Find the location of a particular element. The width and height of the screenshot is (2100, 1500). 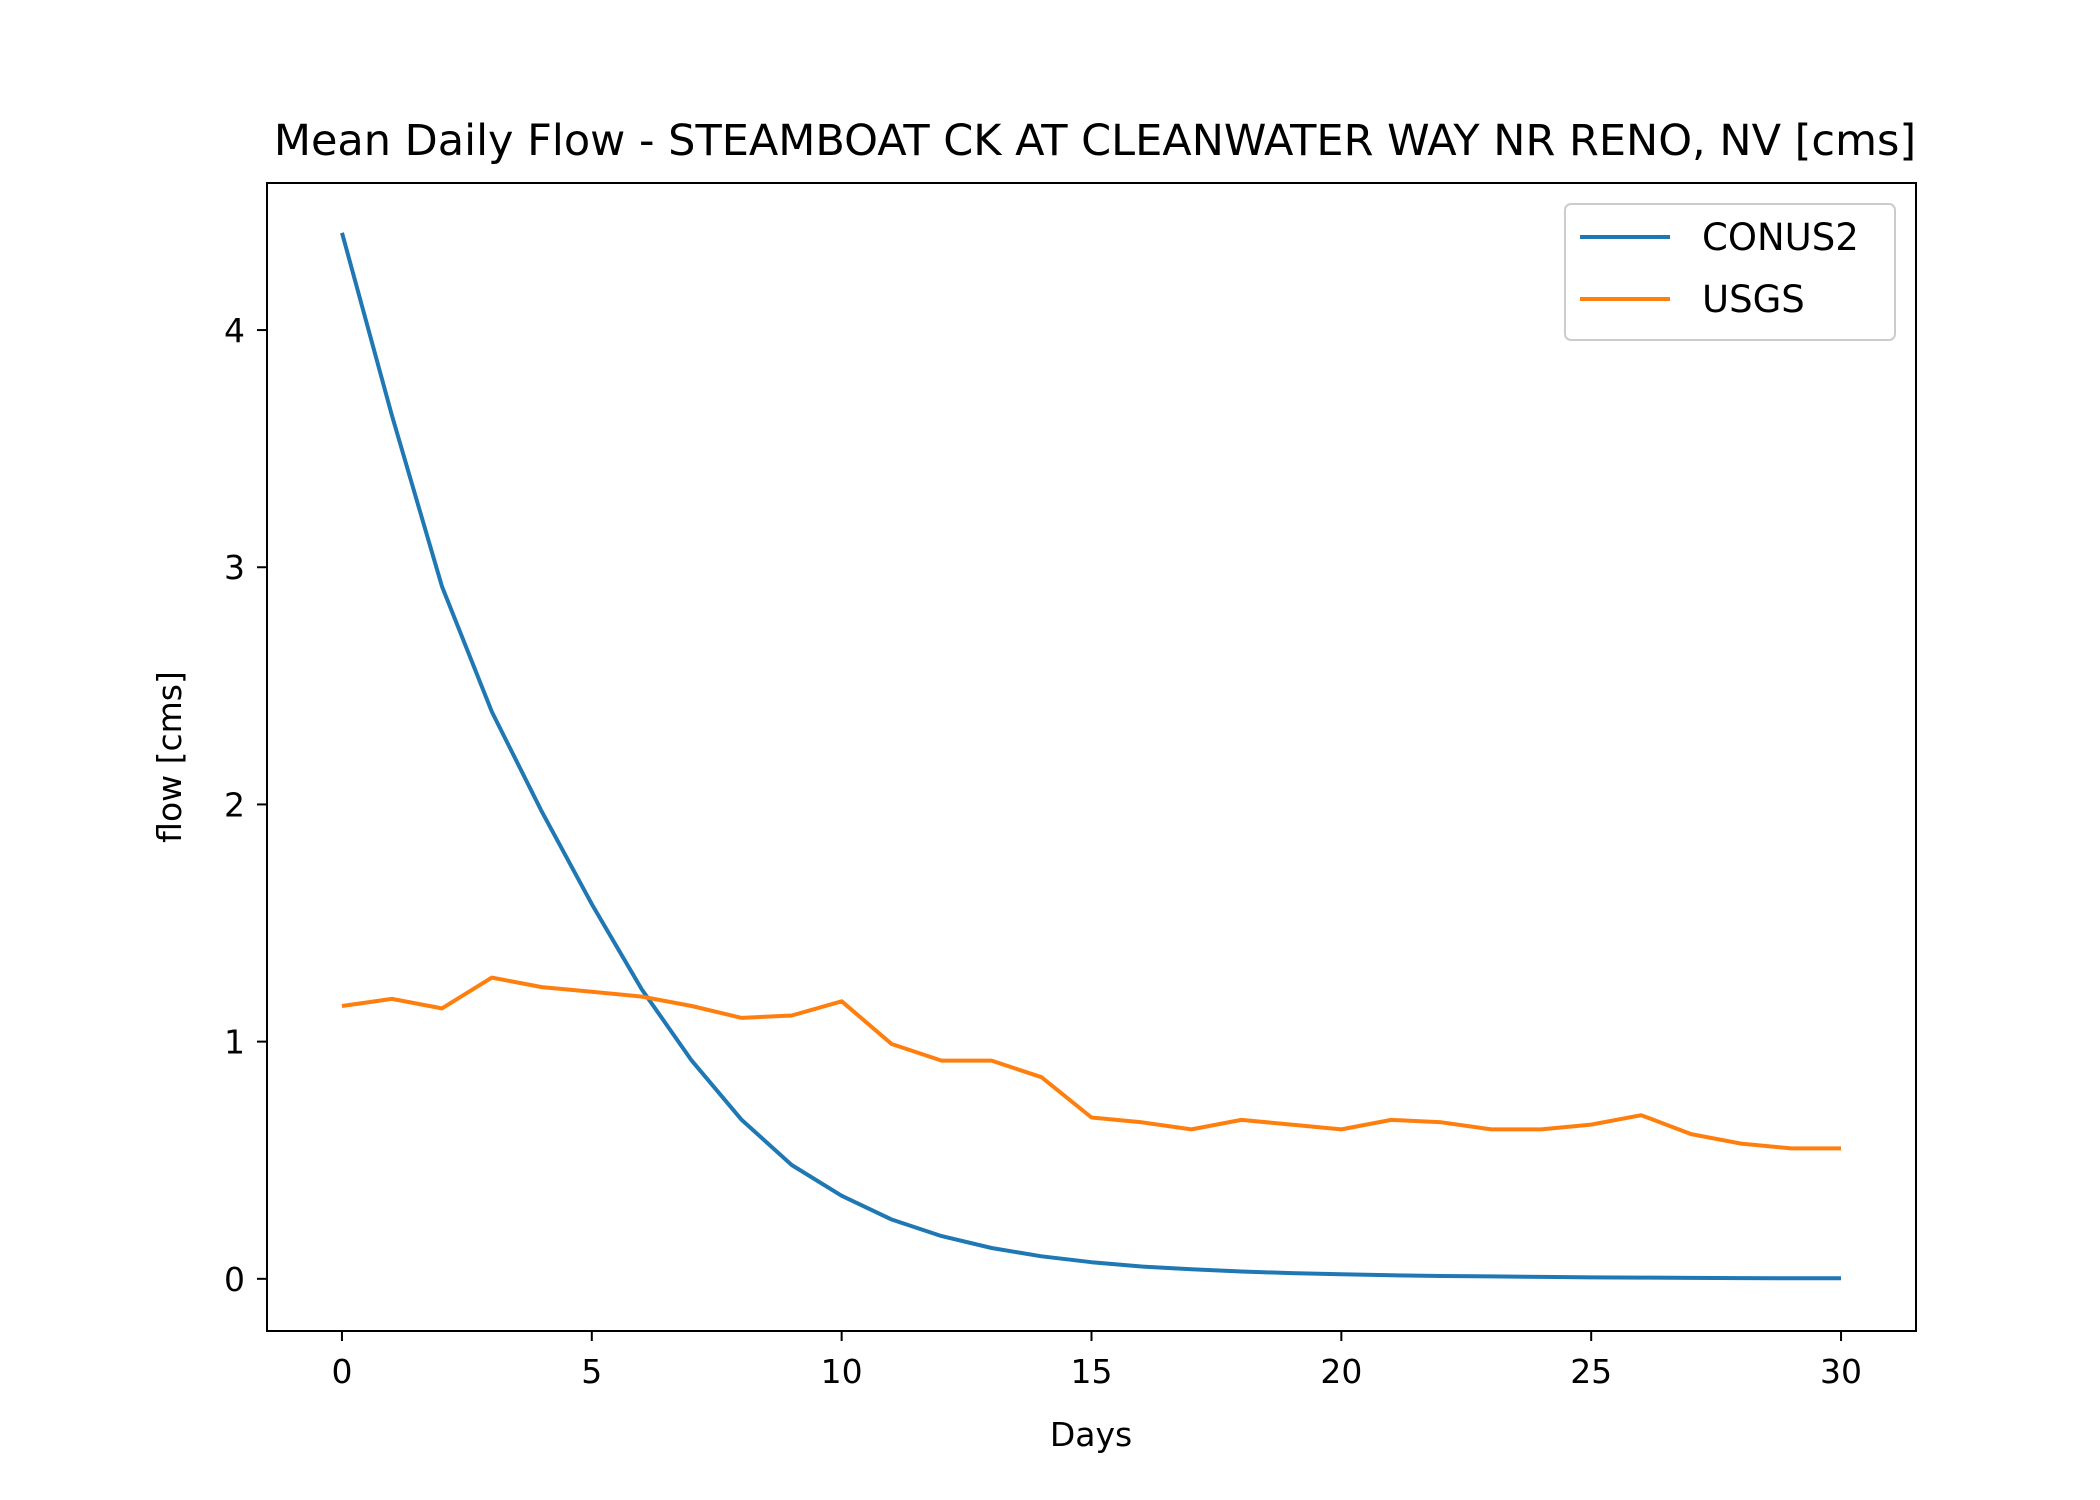

x-tick-label: 25 is located at coordinates (1591, 1371).